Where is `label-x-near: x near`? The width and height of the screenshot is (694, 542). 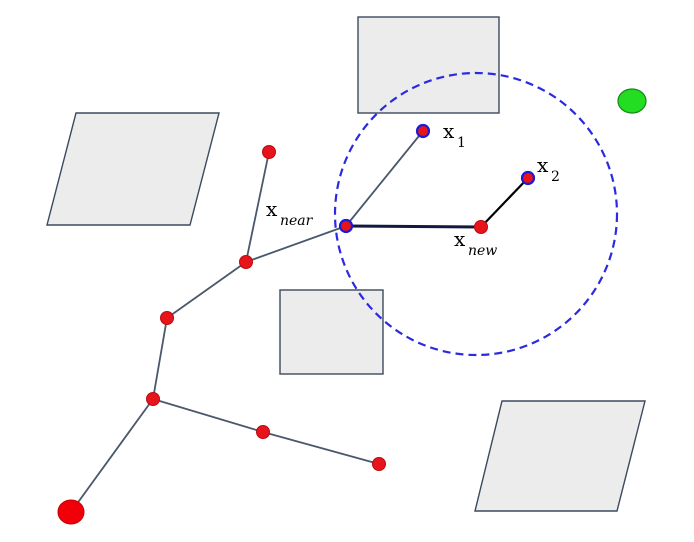 label-x-near: x near is located at coordinates (290, 213).